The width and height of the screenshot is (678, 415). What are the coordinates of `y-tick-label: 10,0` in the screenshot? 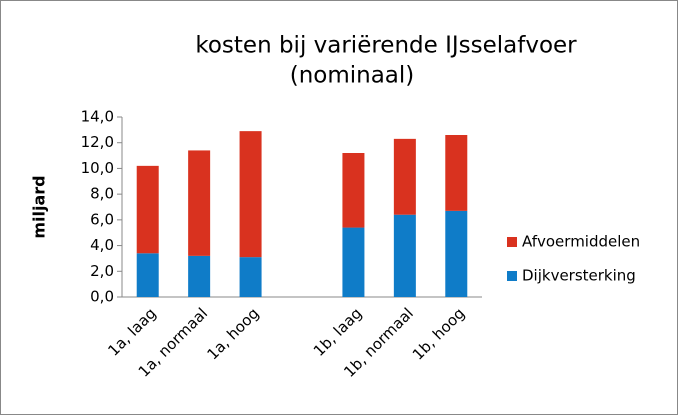 It's located at (97, 168).